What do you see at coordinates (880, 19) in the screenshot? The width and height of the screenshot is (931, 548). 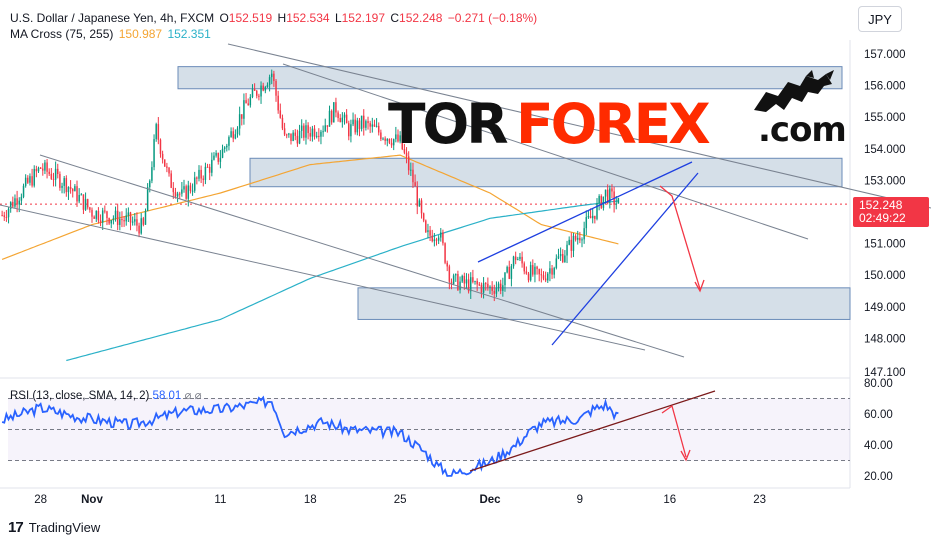 I see `currency-button: JPY` at bounding box center [880, 19].